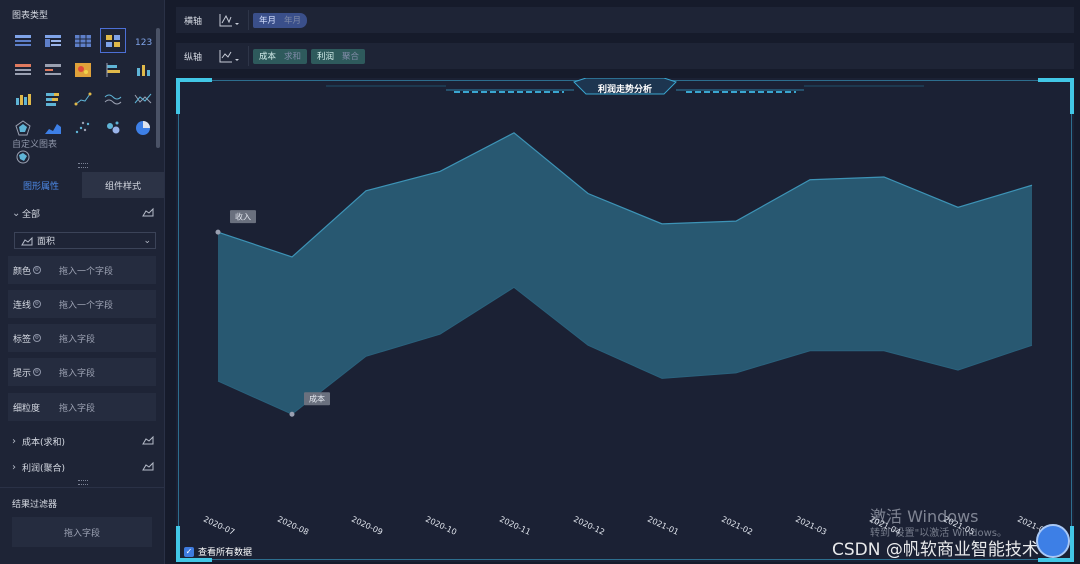 The width and height of the screenshot is (1080, 564). What do you see at coordinates (23, 69) in the screenshot?
I see `grouped-table-icon` at bounding box center [23, 69].